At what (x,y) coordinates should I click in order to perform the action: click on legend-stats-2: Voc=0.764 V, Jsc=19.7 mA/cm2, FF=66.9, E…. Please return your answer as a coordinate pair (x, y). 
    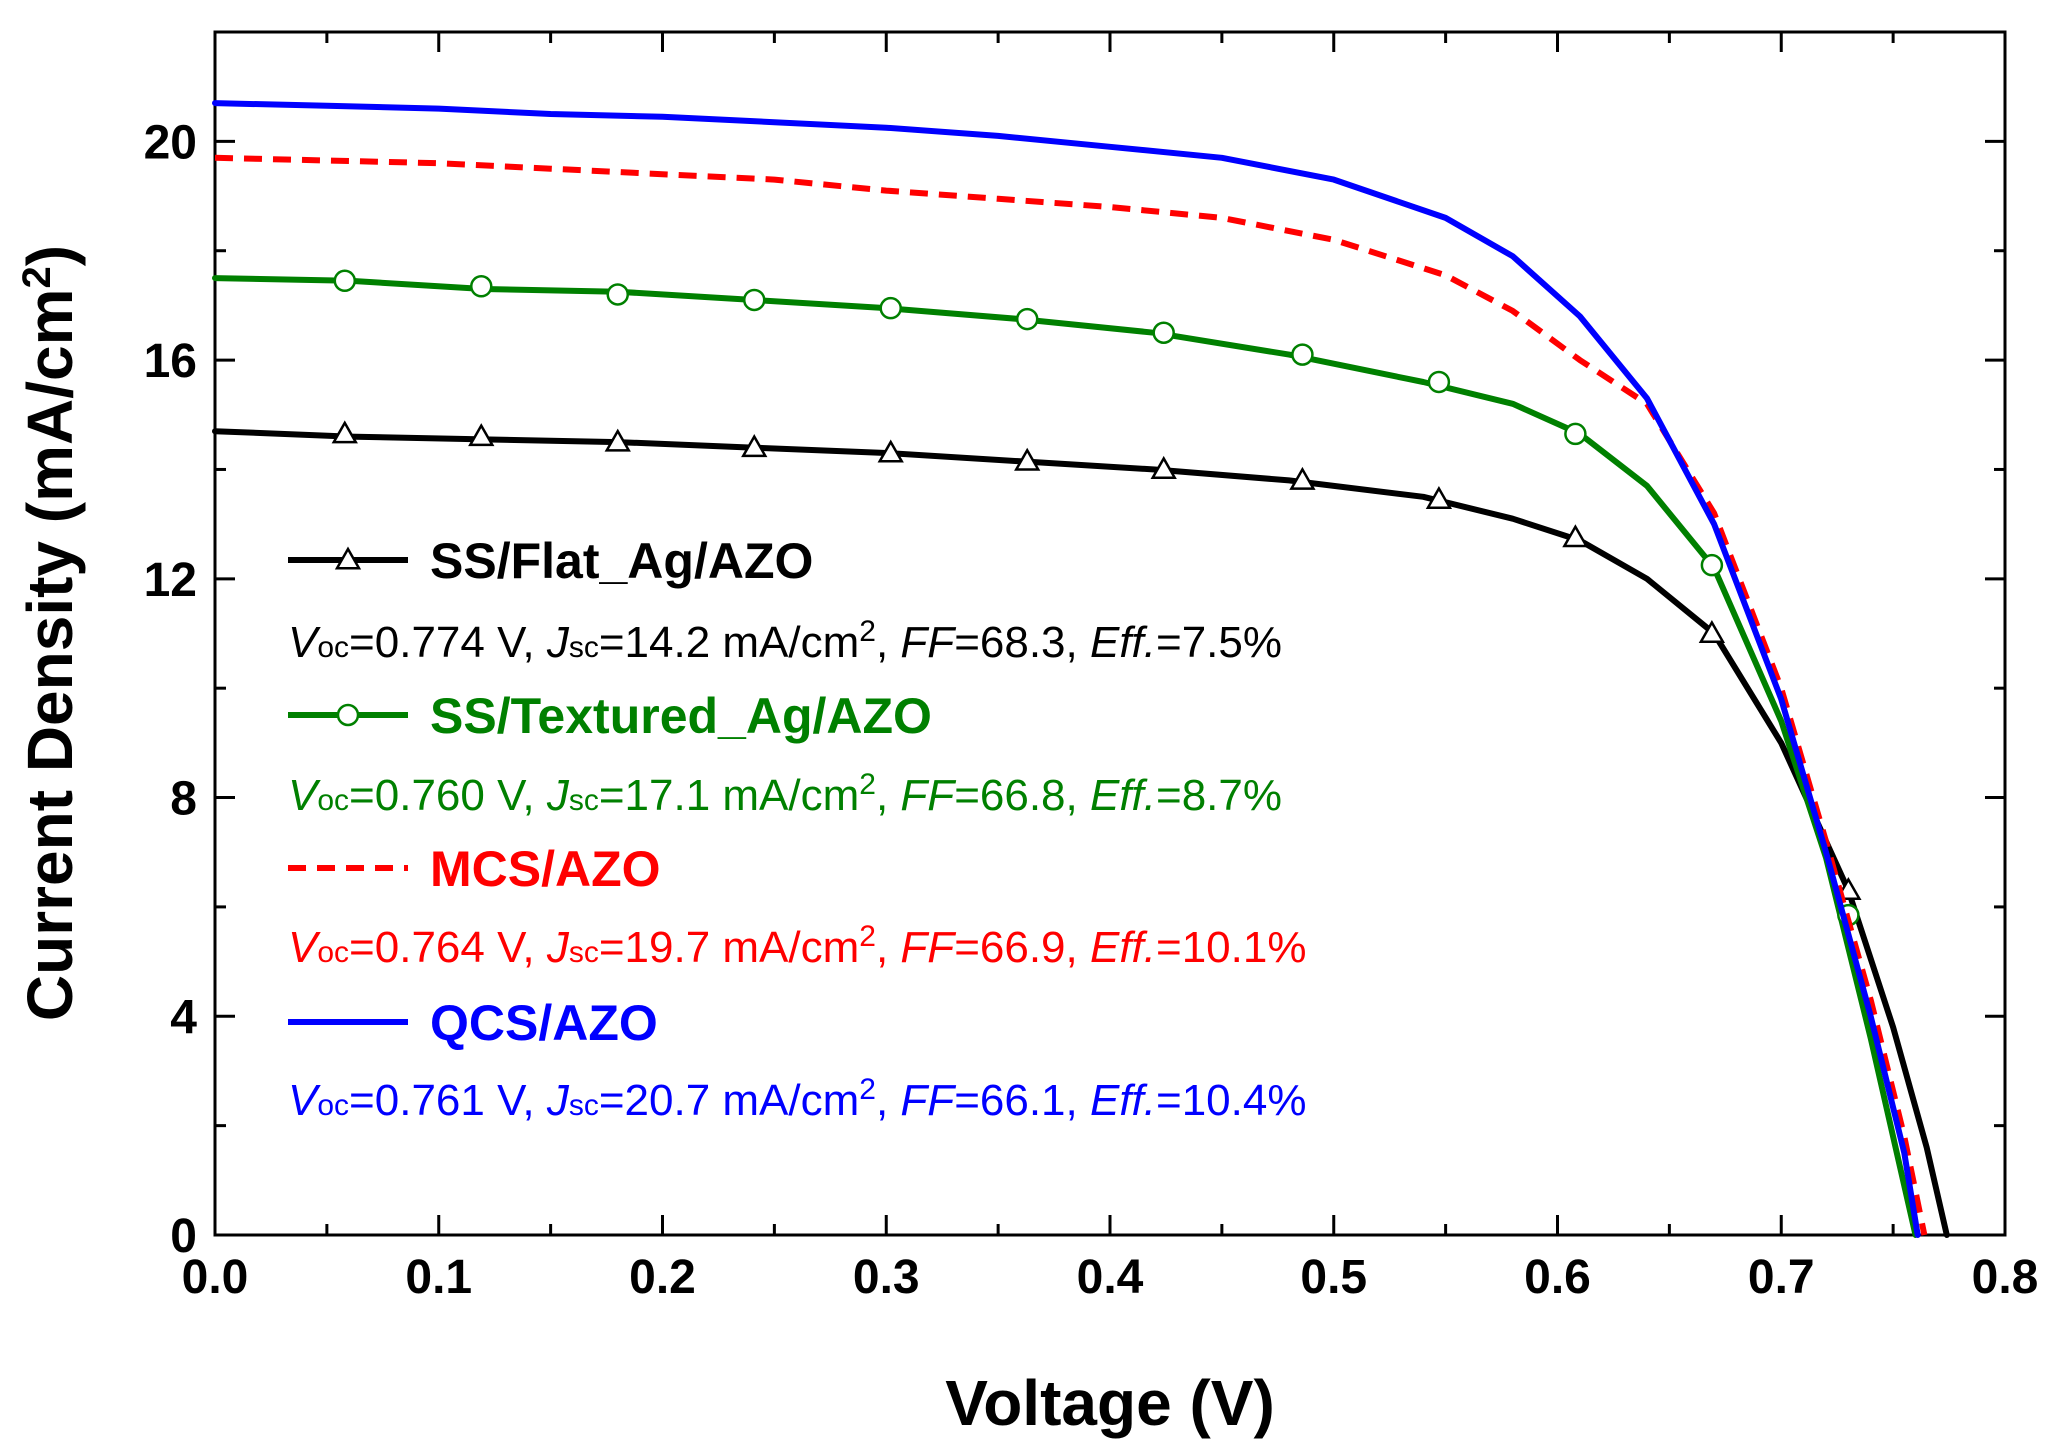
    Looking at the image, I should click on (797, 946).